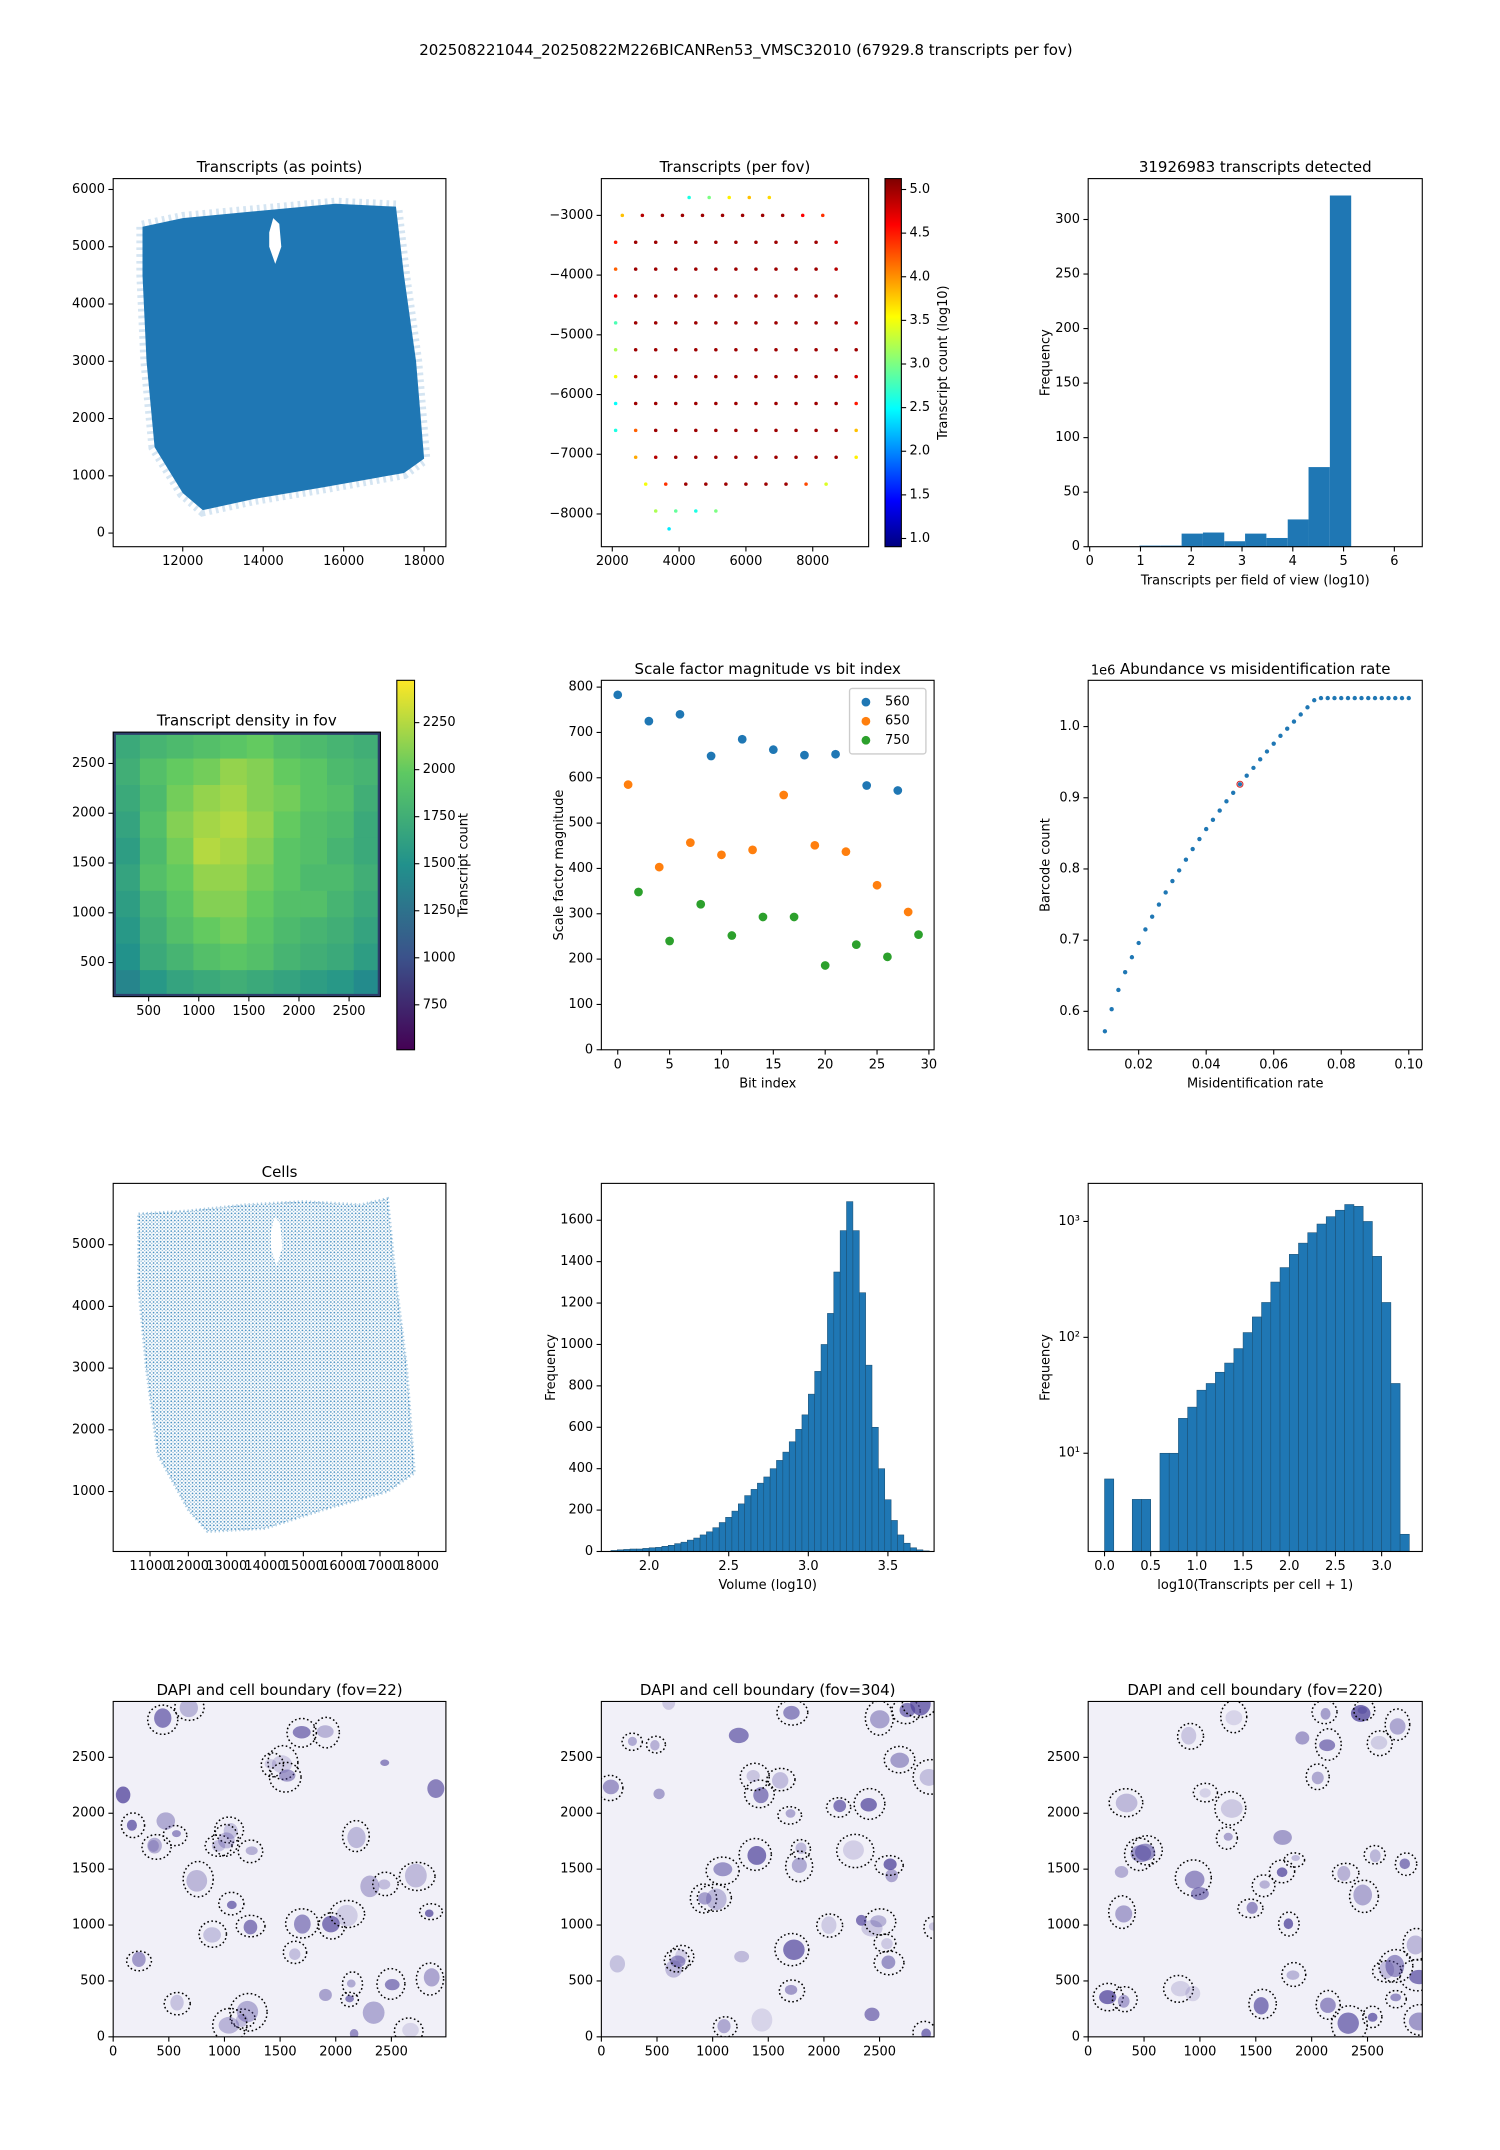 This screenshot has height=2150, width=1500. I want to click on axes-frame, so click(1255, 363).